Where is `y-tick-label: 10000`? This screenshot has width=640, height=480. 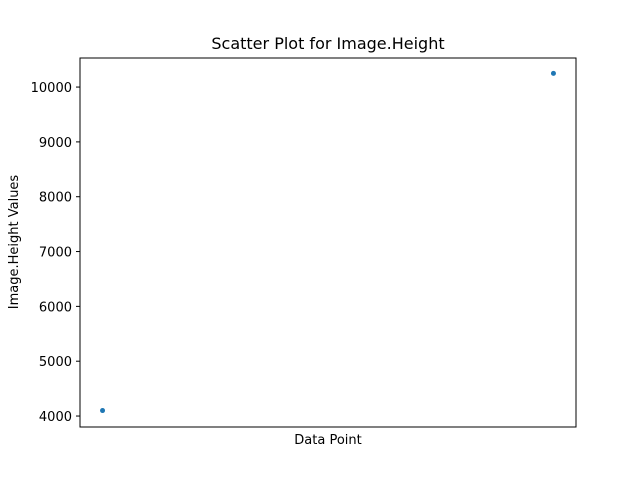 y-tick-label: 10000 is located at coordinates (51, 88).